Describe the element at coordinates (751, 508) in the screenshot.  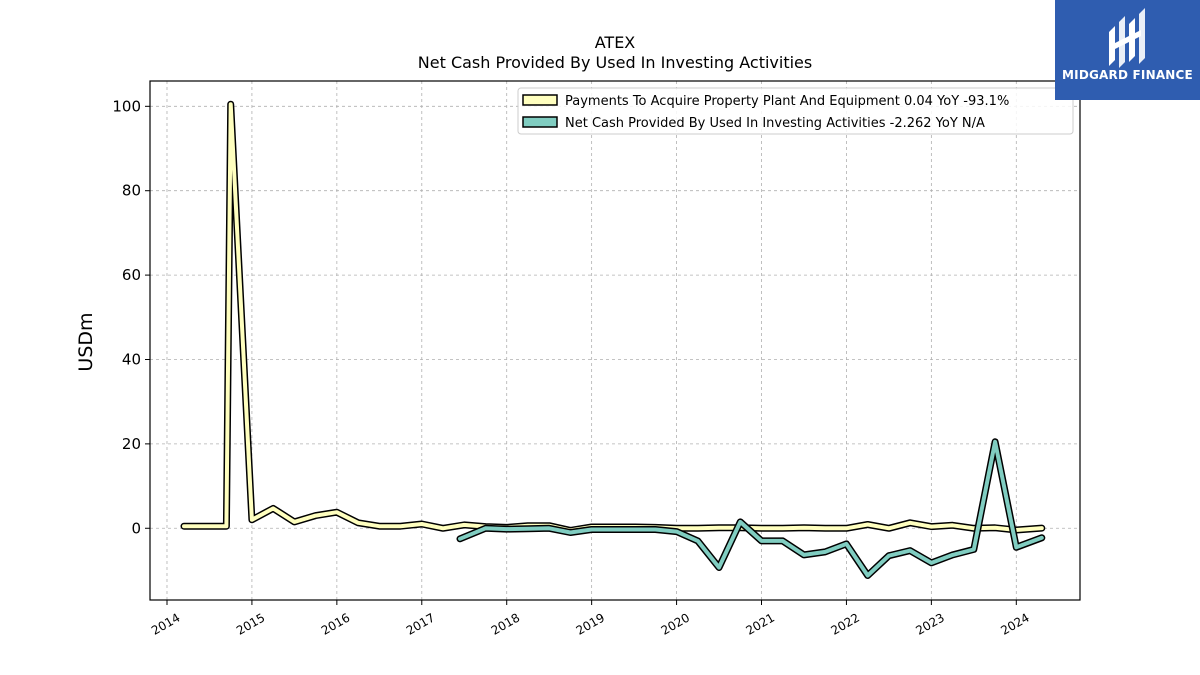
I see `series-2-line` at that location.